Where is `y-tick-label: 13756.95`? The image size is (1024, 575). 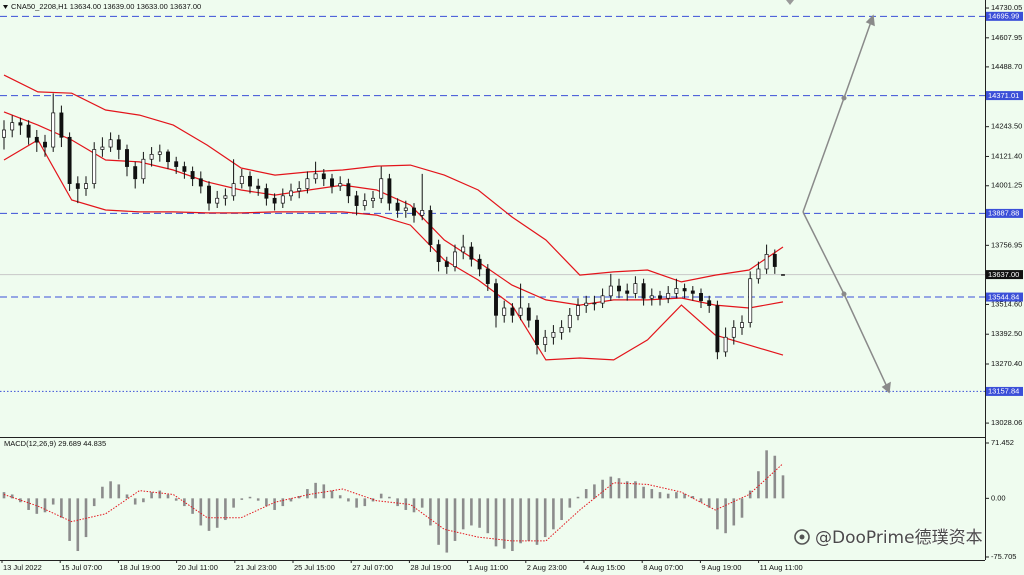 y-tick-label: 13756.95 is located at coordinates (1006, 244).